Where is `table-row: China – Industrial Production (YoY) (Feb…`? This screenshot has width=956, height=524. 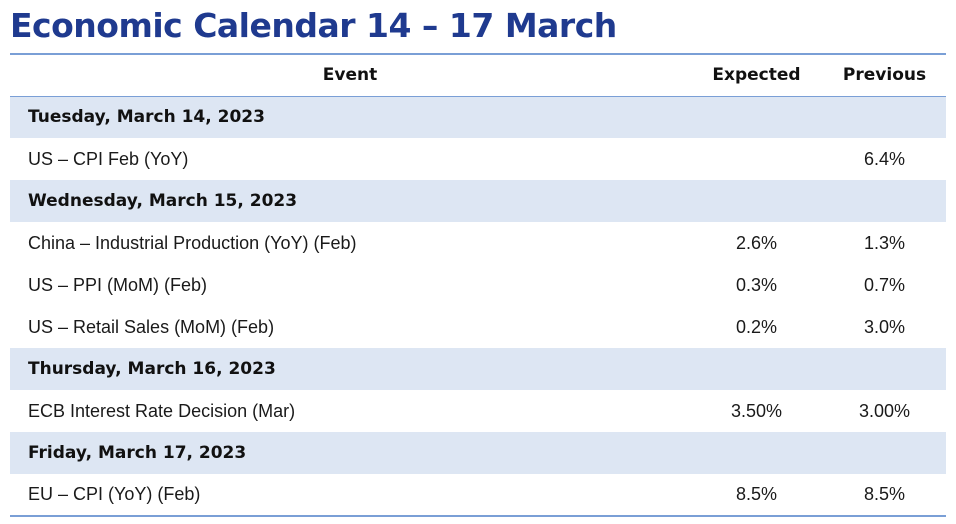
table-row: China – Industrial Production (YoY) (Feb… is located at coordinates (478, 243).